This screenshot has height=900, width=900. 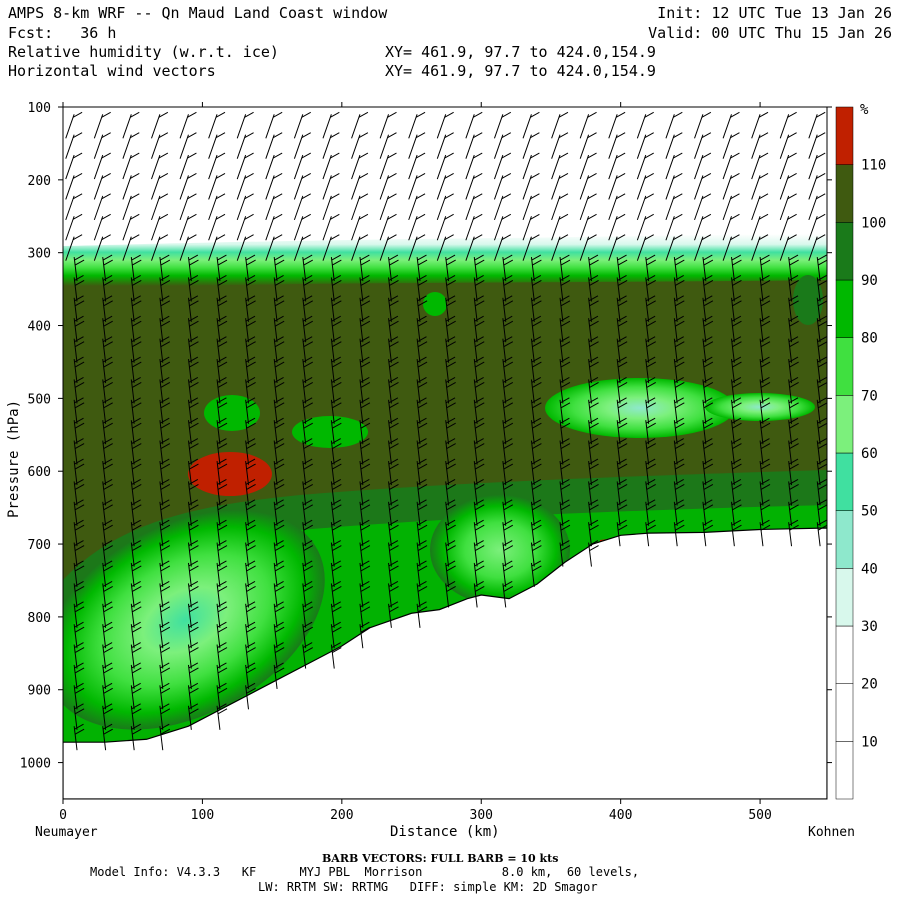 I want to click on field-1-name: Relative humidity (w.r.t. ice), so click(x=143, y=52).